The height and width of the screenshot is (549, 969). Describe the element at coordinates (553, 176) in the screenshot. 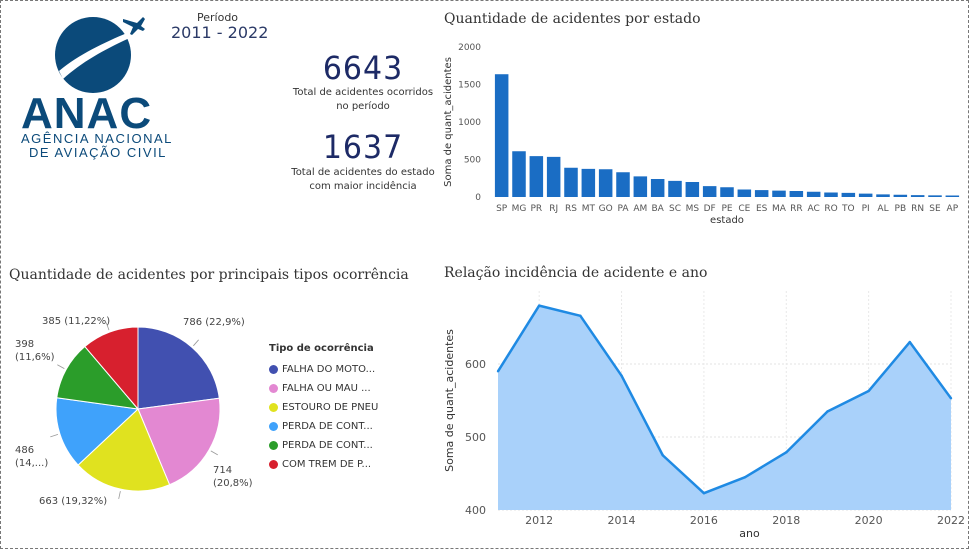

I see `bar-rj` at that location.